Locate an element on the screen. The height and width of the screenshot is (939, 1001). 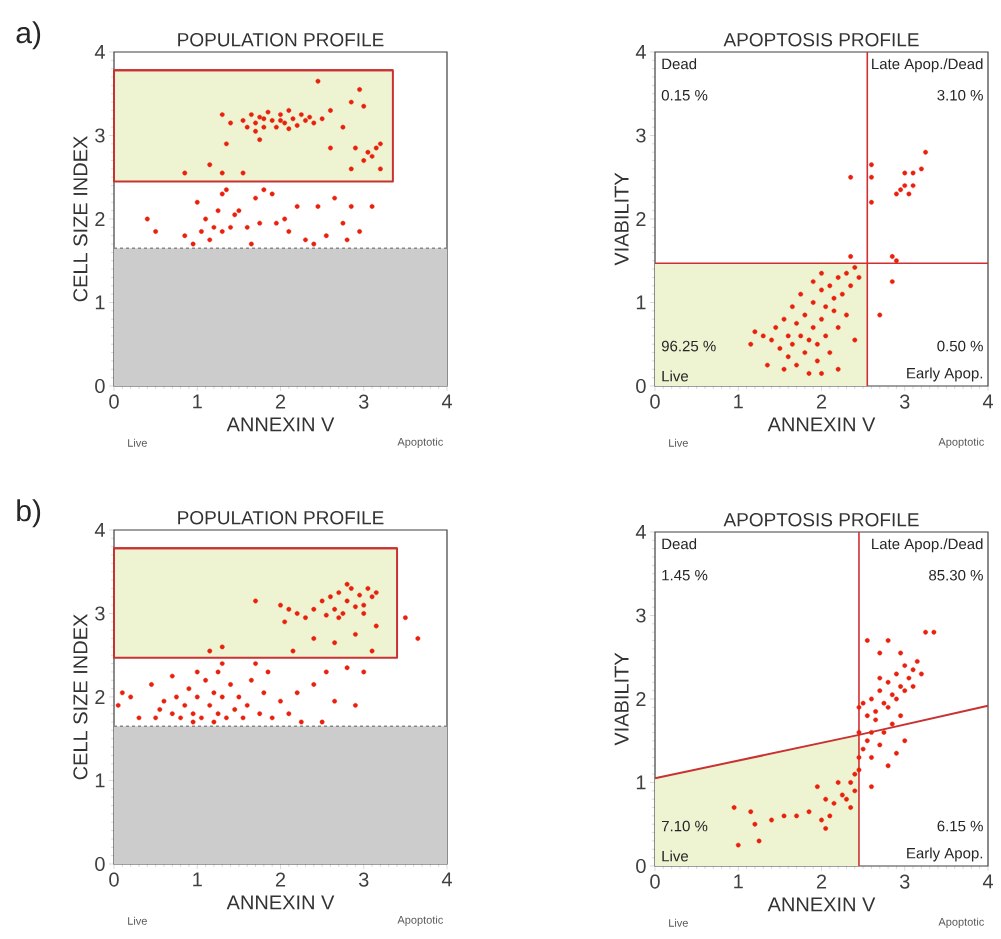
annotation: 6.15 % is located at coordinates (960, 826).